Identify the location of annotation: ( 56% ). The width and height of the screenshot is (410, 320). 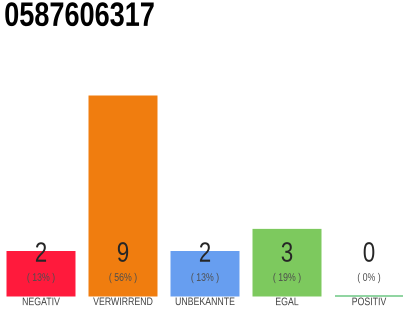
(123, 278).